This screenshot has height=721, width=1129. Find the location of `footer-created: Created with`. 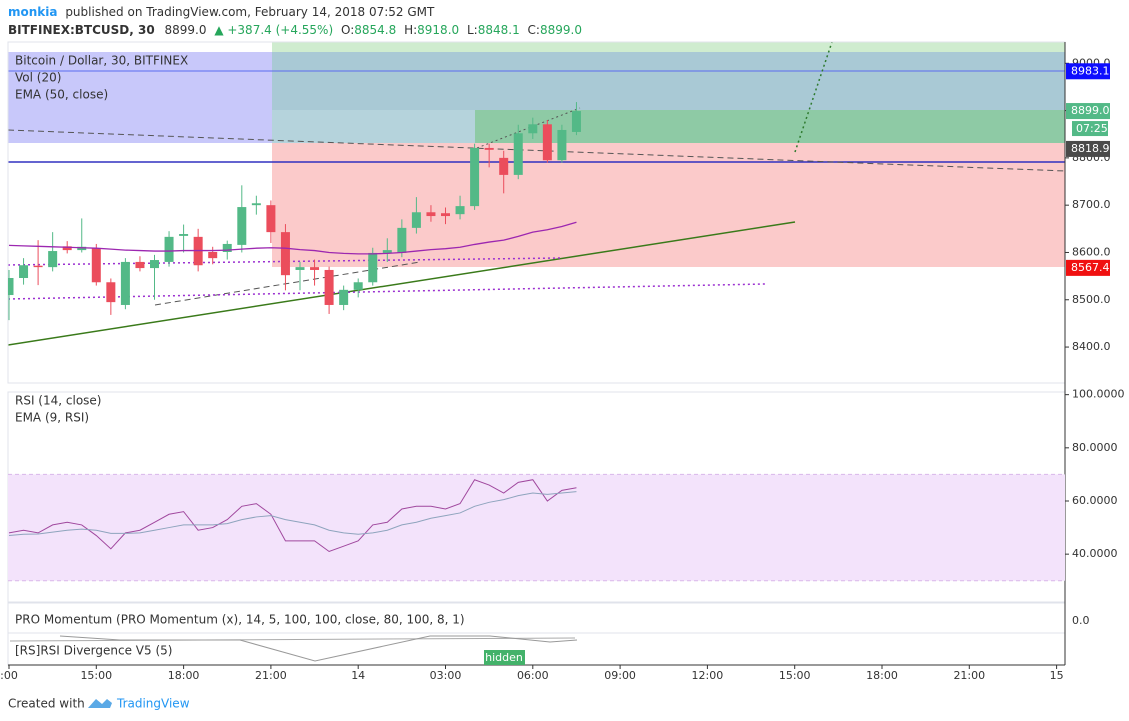

footer-created: Created with is located at coordinates (46, 704).